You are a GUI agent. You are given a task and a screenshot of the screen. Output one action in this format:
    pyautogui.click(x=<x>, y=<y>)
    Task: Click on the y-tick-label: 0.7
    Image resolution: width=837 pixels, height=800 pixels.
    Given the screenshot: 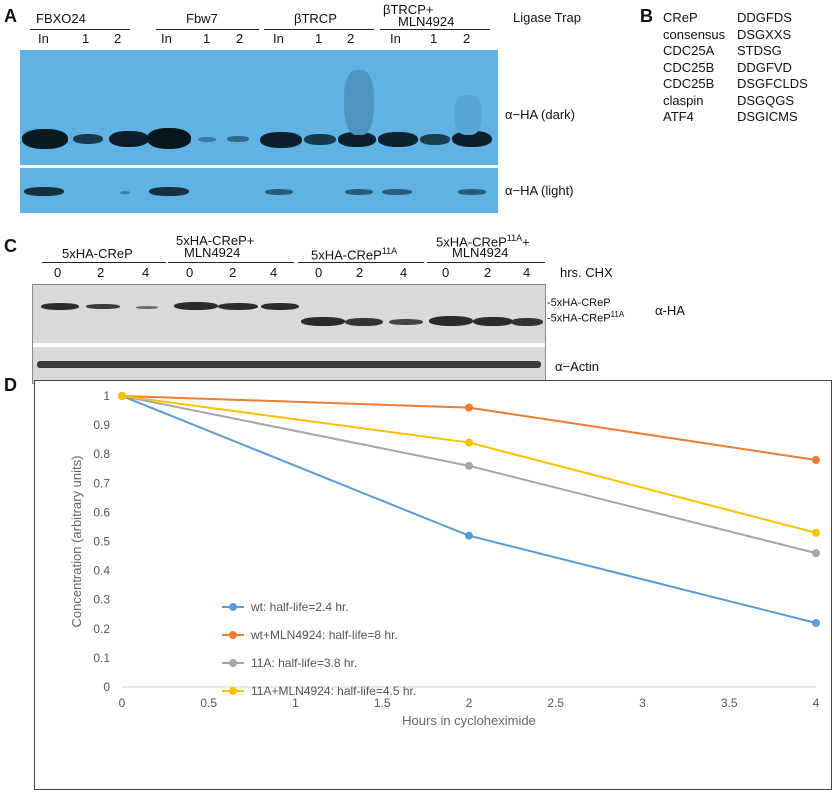 What is the action you would take?
    pyautogui.click(x=101, y=483)
    